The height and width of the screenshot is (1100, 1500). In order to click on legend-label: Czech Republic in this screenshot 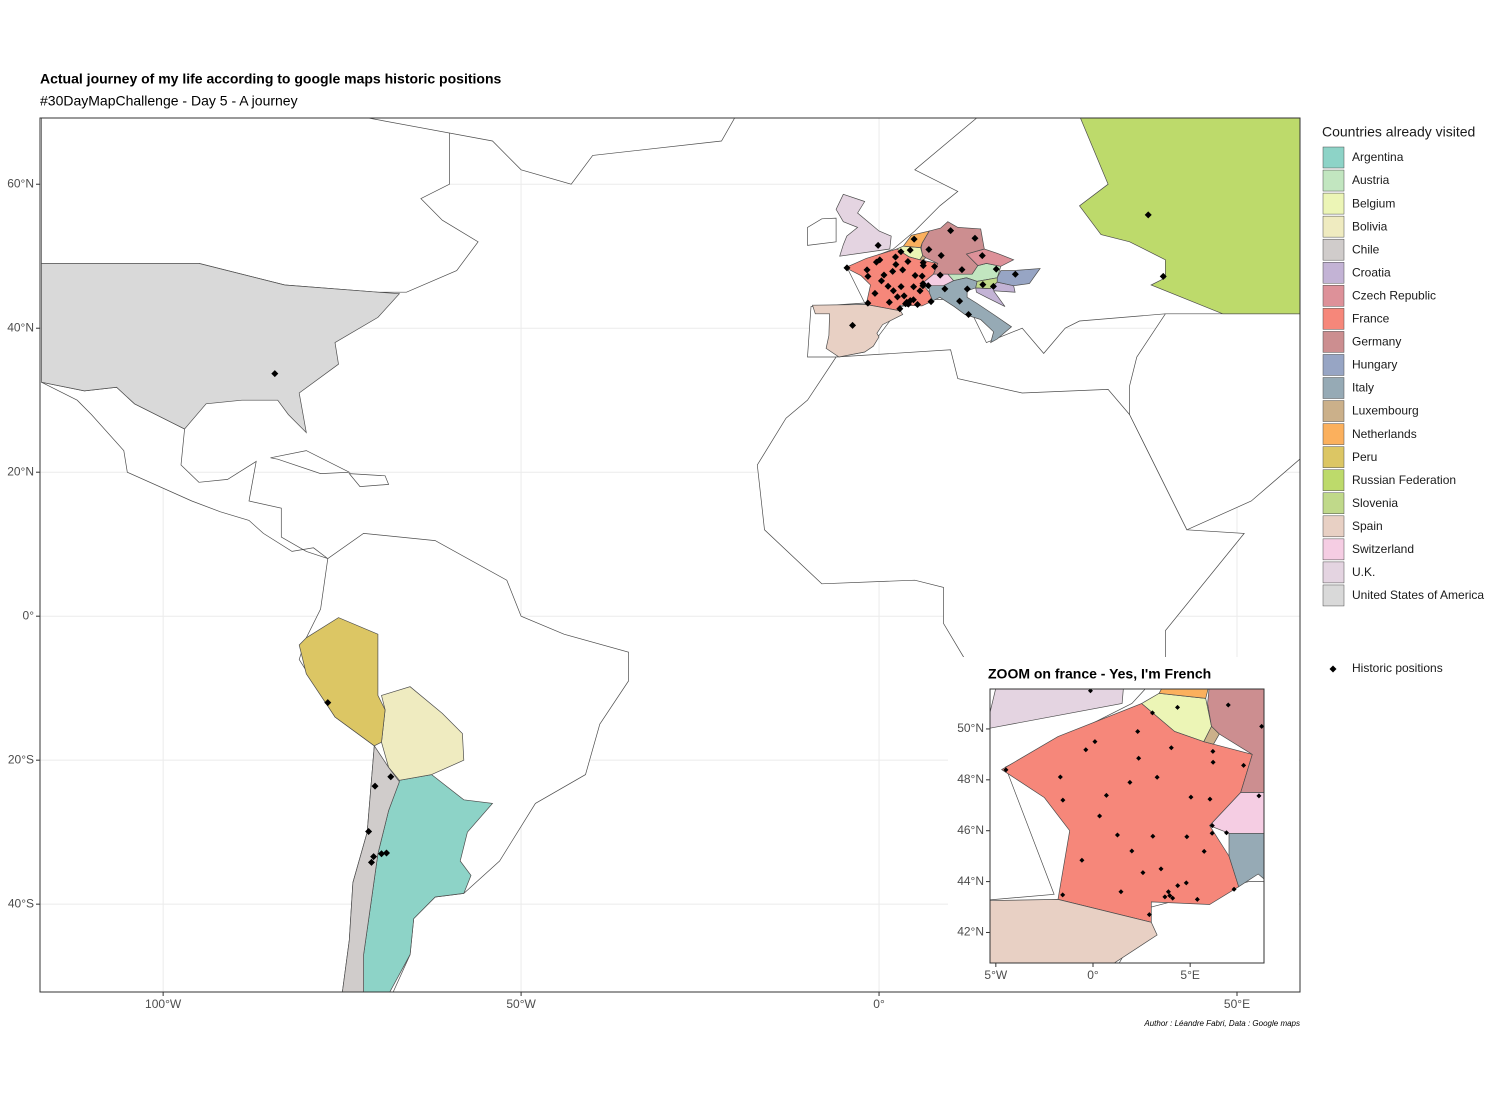, I will do `click(1394, 295)`.